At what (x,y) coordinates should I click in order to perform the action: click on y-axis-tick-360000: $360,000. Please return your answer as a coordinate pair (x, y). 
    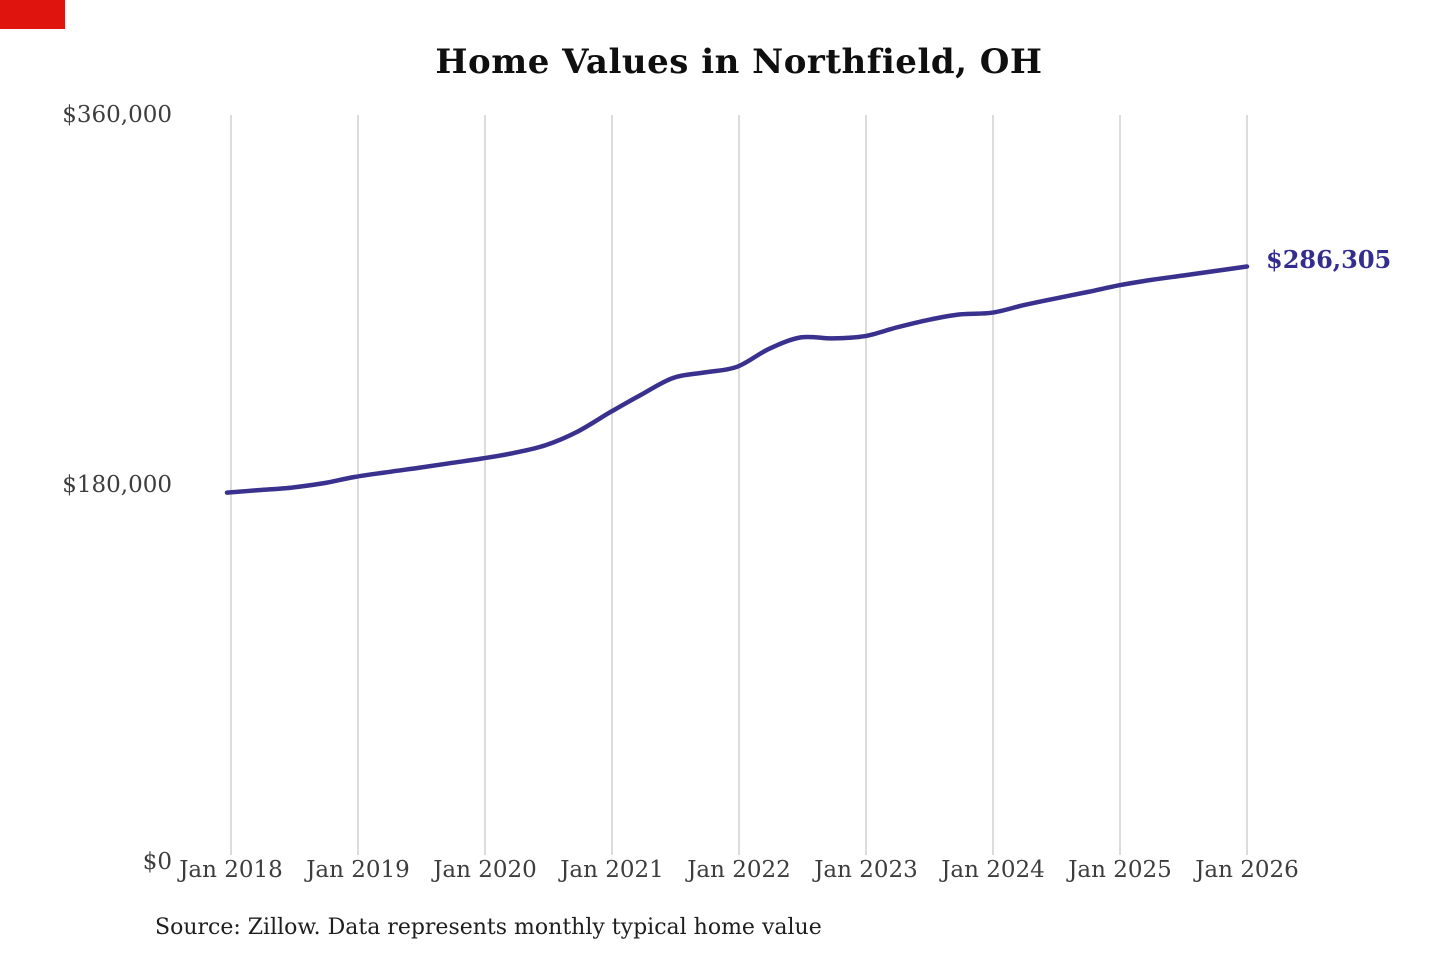
    Looking at the image, I should click on (117, 115).